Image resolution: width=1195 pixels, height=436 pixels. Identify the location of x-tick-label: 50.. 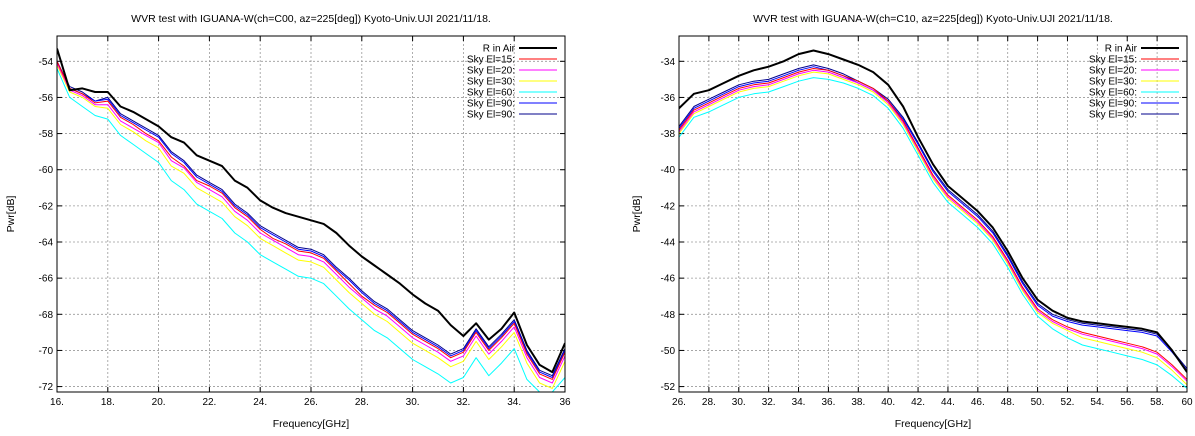
(1038, 402).